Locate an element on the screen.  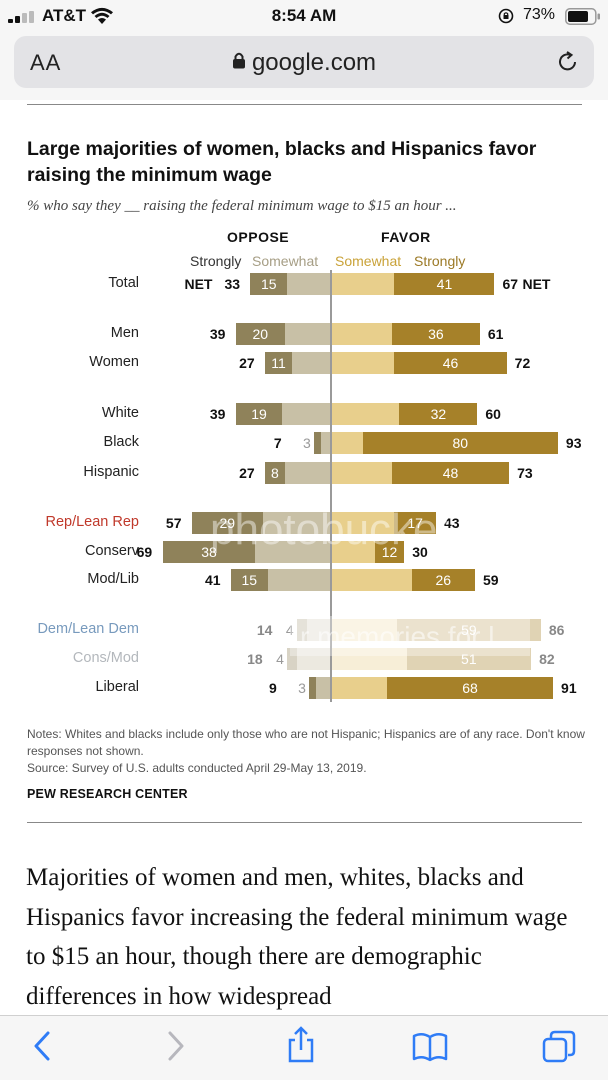
share-icon is located at coordinates (301, 1045).